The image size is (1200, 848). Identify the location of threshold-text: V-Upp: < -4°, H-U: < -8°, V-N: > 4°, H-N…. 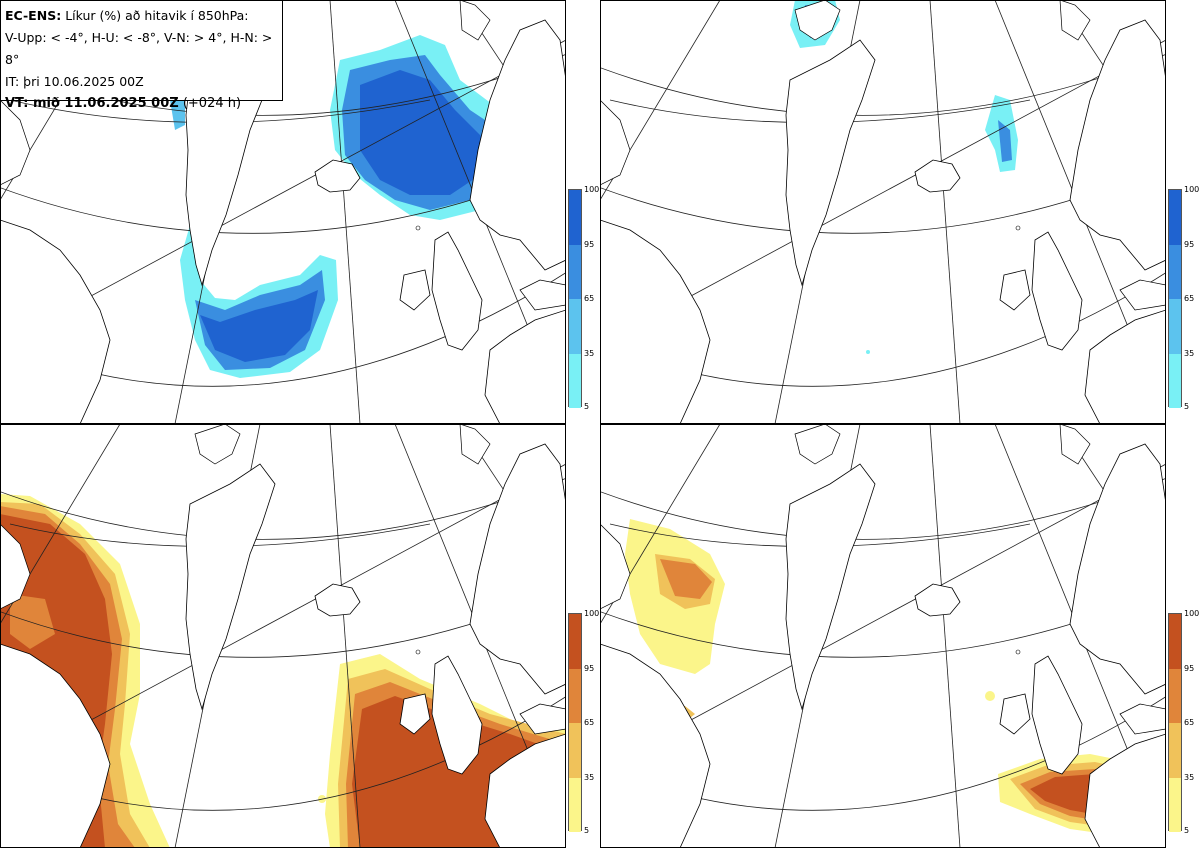
(139, 48).